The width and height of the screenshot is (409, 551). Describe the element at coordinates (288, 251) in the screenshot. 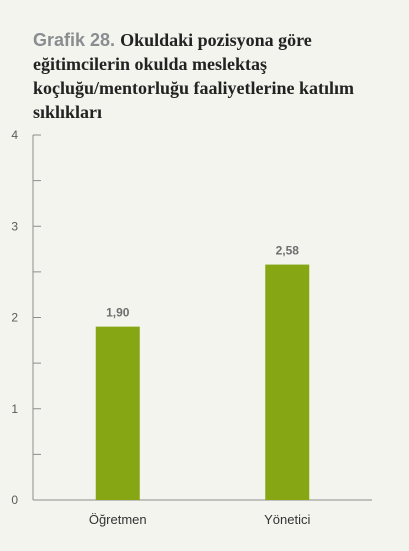

I see `data-label: 2,58` at that location.